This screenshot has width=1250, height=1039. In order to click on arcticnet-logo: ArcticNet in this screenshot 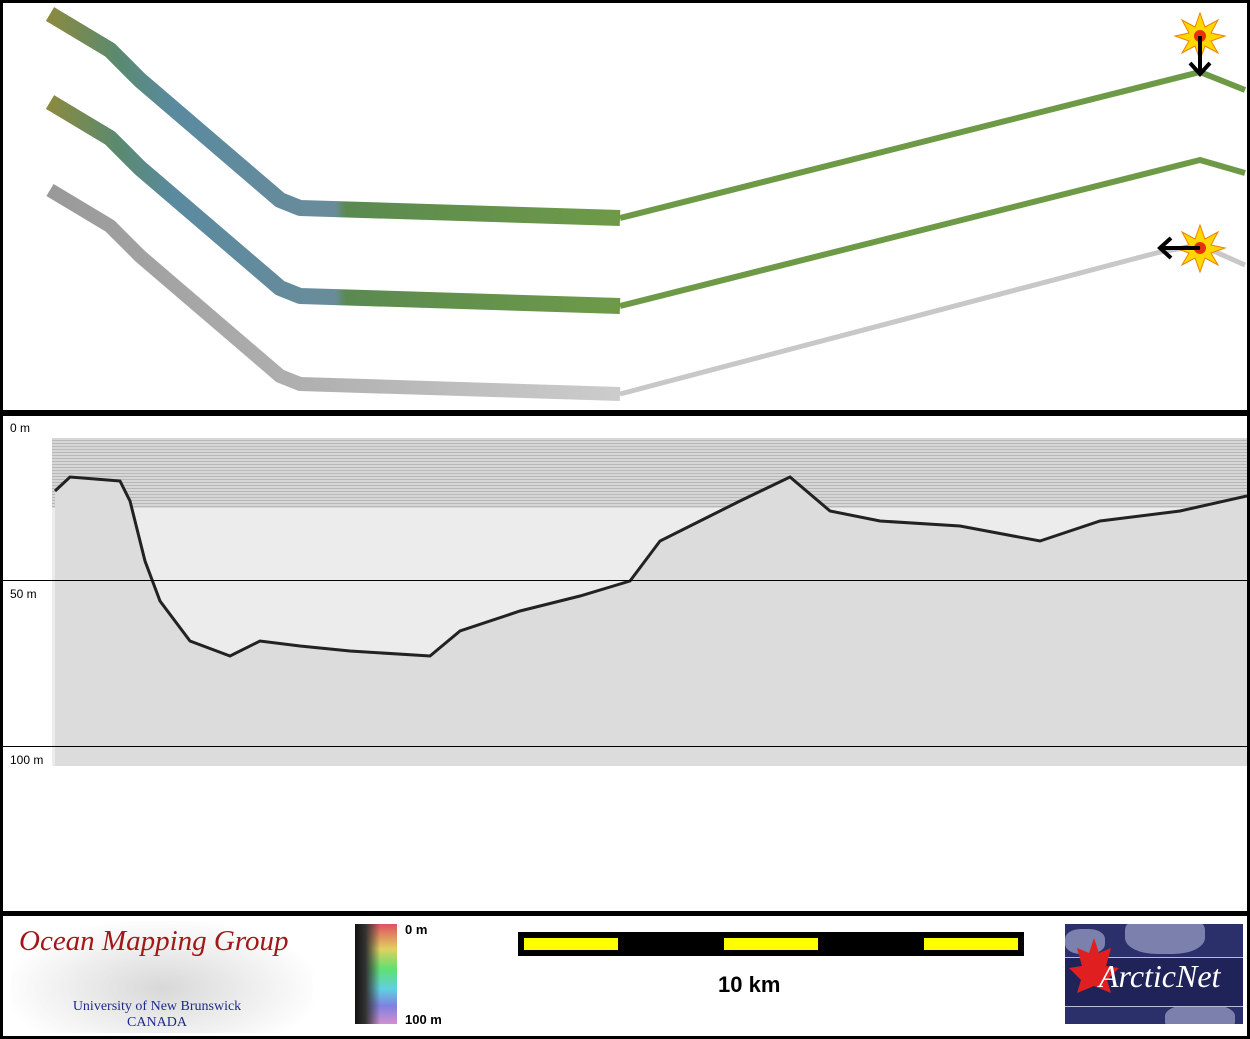, I will do `click(1154, 974)`.